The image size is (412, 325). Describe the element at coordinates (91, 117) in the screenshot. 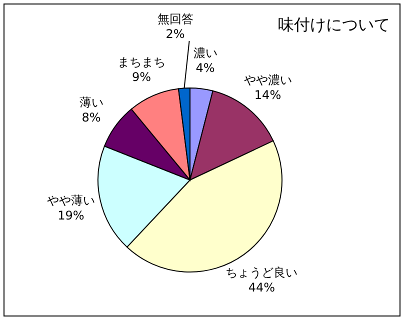

I see `data-label: 8%` at that location.